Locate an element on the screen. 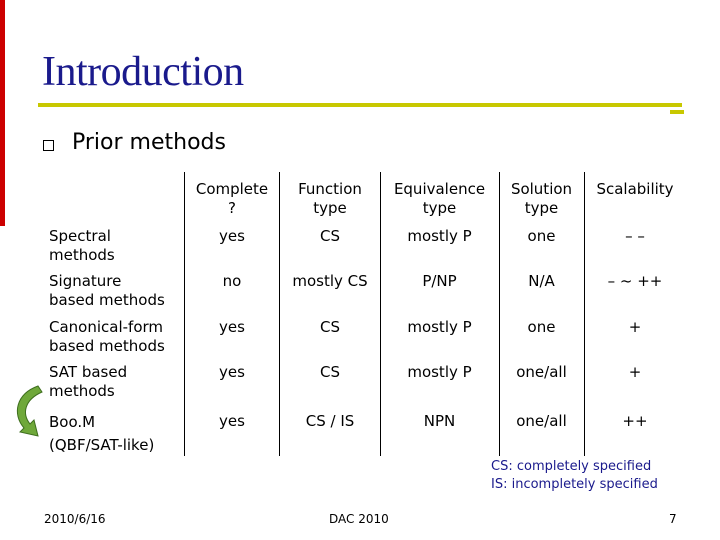 This screenshot has width=720, height=540. table-cell: P/NP is located at coordinates (439, 281).